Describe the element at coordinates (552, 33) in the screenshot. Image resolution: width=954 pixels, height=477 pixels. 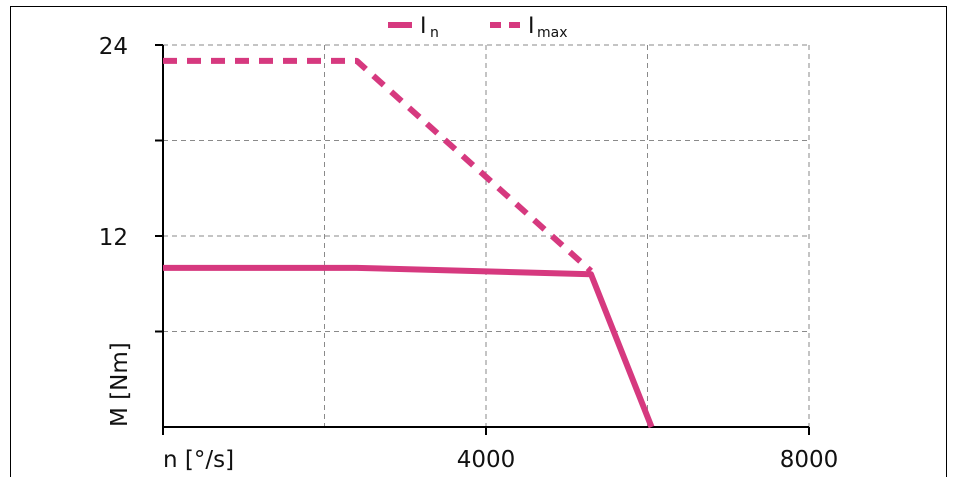
I see `legend-sub-imax: max` at that location.